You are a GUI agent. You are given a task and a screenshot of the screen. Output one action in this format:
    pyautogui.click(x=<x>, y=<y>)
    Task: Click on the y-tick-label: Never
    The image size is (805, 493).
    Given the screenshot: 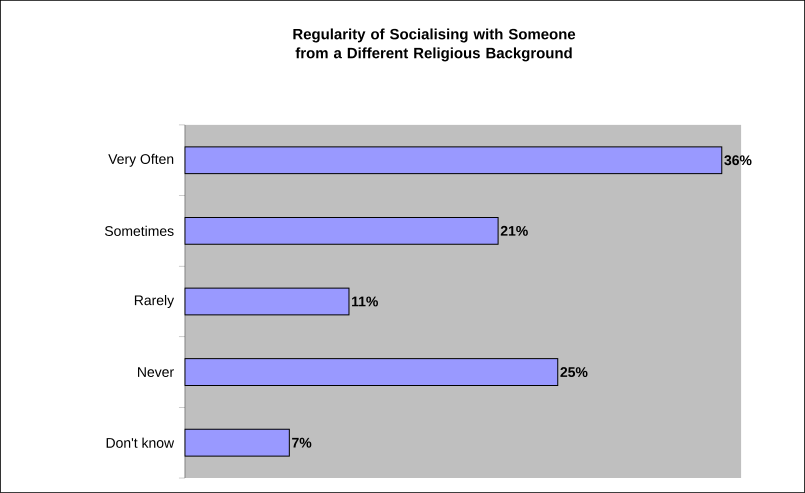 What is the action you would take?
    pyautogui.click(x=156, y=372)
    